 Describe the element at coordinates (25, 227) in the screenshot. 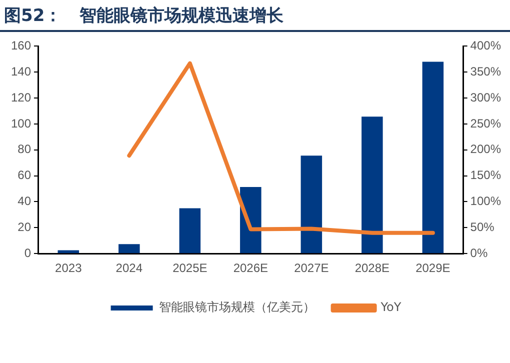

I see `y-tick-label: 20` at that location.